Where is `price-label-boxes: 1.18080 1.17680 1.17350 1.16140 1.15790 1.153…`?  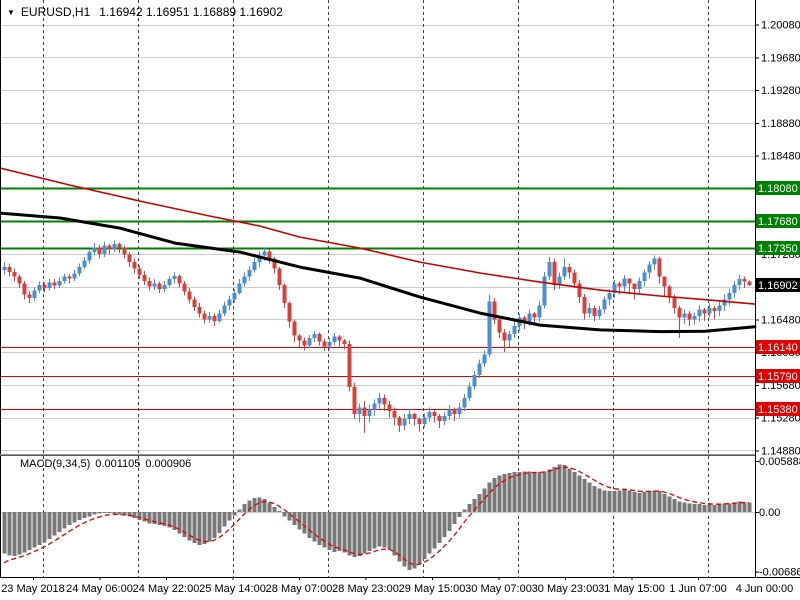
price-label-boxes: 1.18080 1.17680 1.17350 1.16140 1.15790 1.153… is located at coordinates (778, 298).